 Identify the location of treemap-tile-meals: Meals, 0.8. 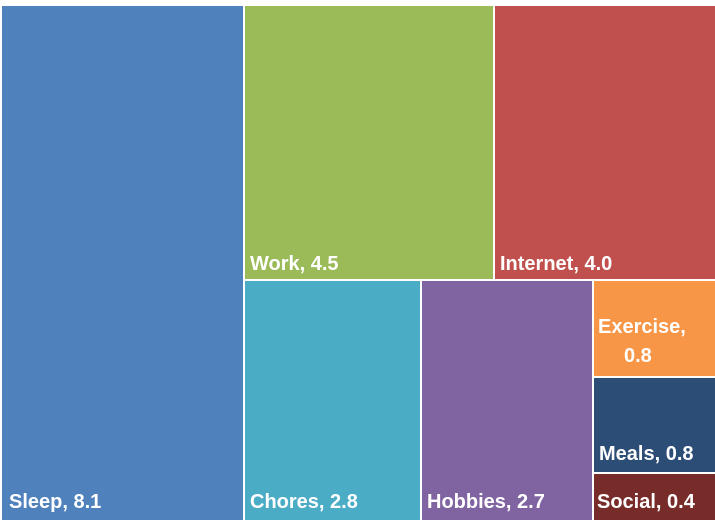
(654, 425).